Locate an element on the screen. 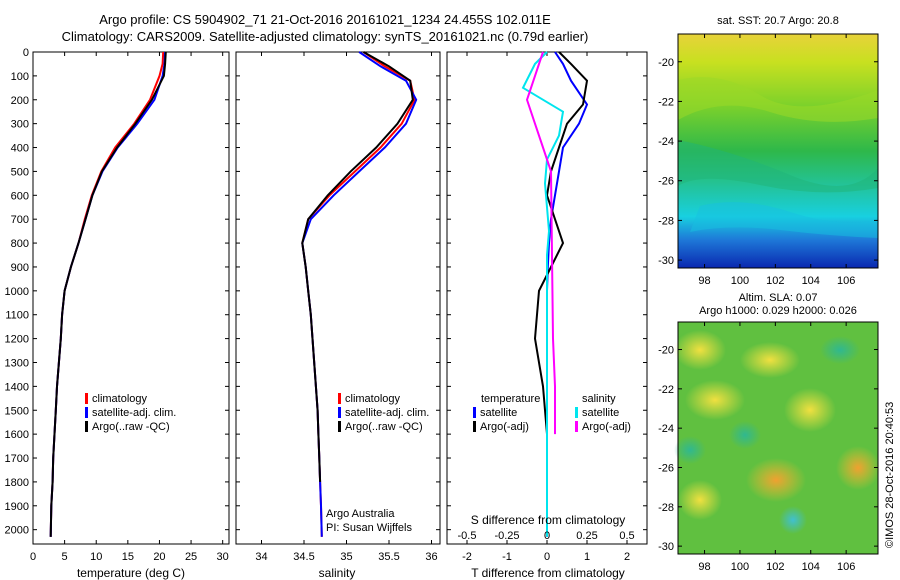 This screenshot has width=900, height=580. x-tick-label: 36 is located at coordinates (431, 557).